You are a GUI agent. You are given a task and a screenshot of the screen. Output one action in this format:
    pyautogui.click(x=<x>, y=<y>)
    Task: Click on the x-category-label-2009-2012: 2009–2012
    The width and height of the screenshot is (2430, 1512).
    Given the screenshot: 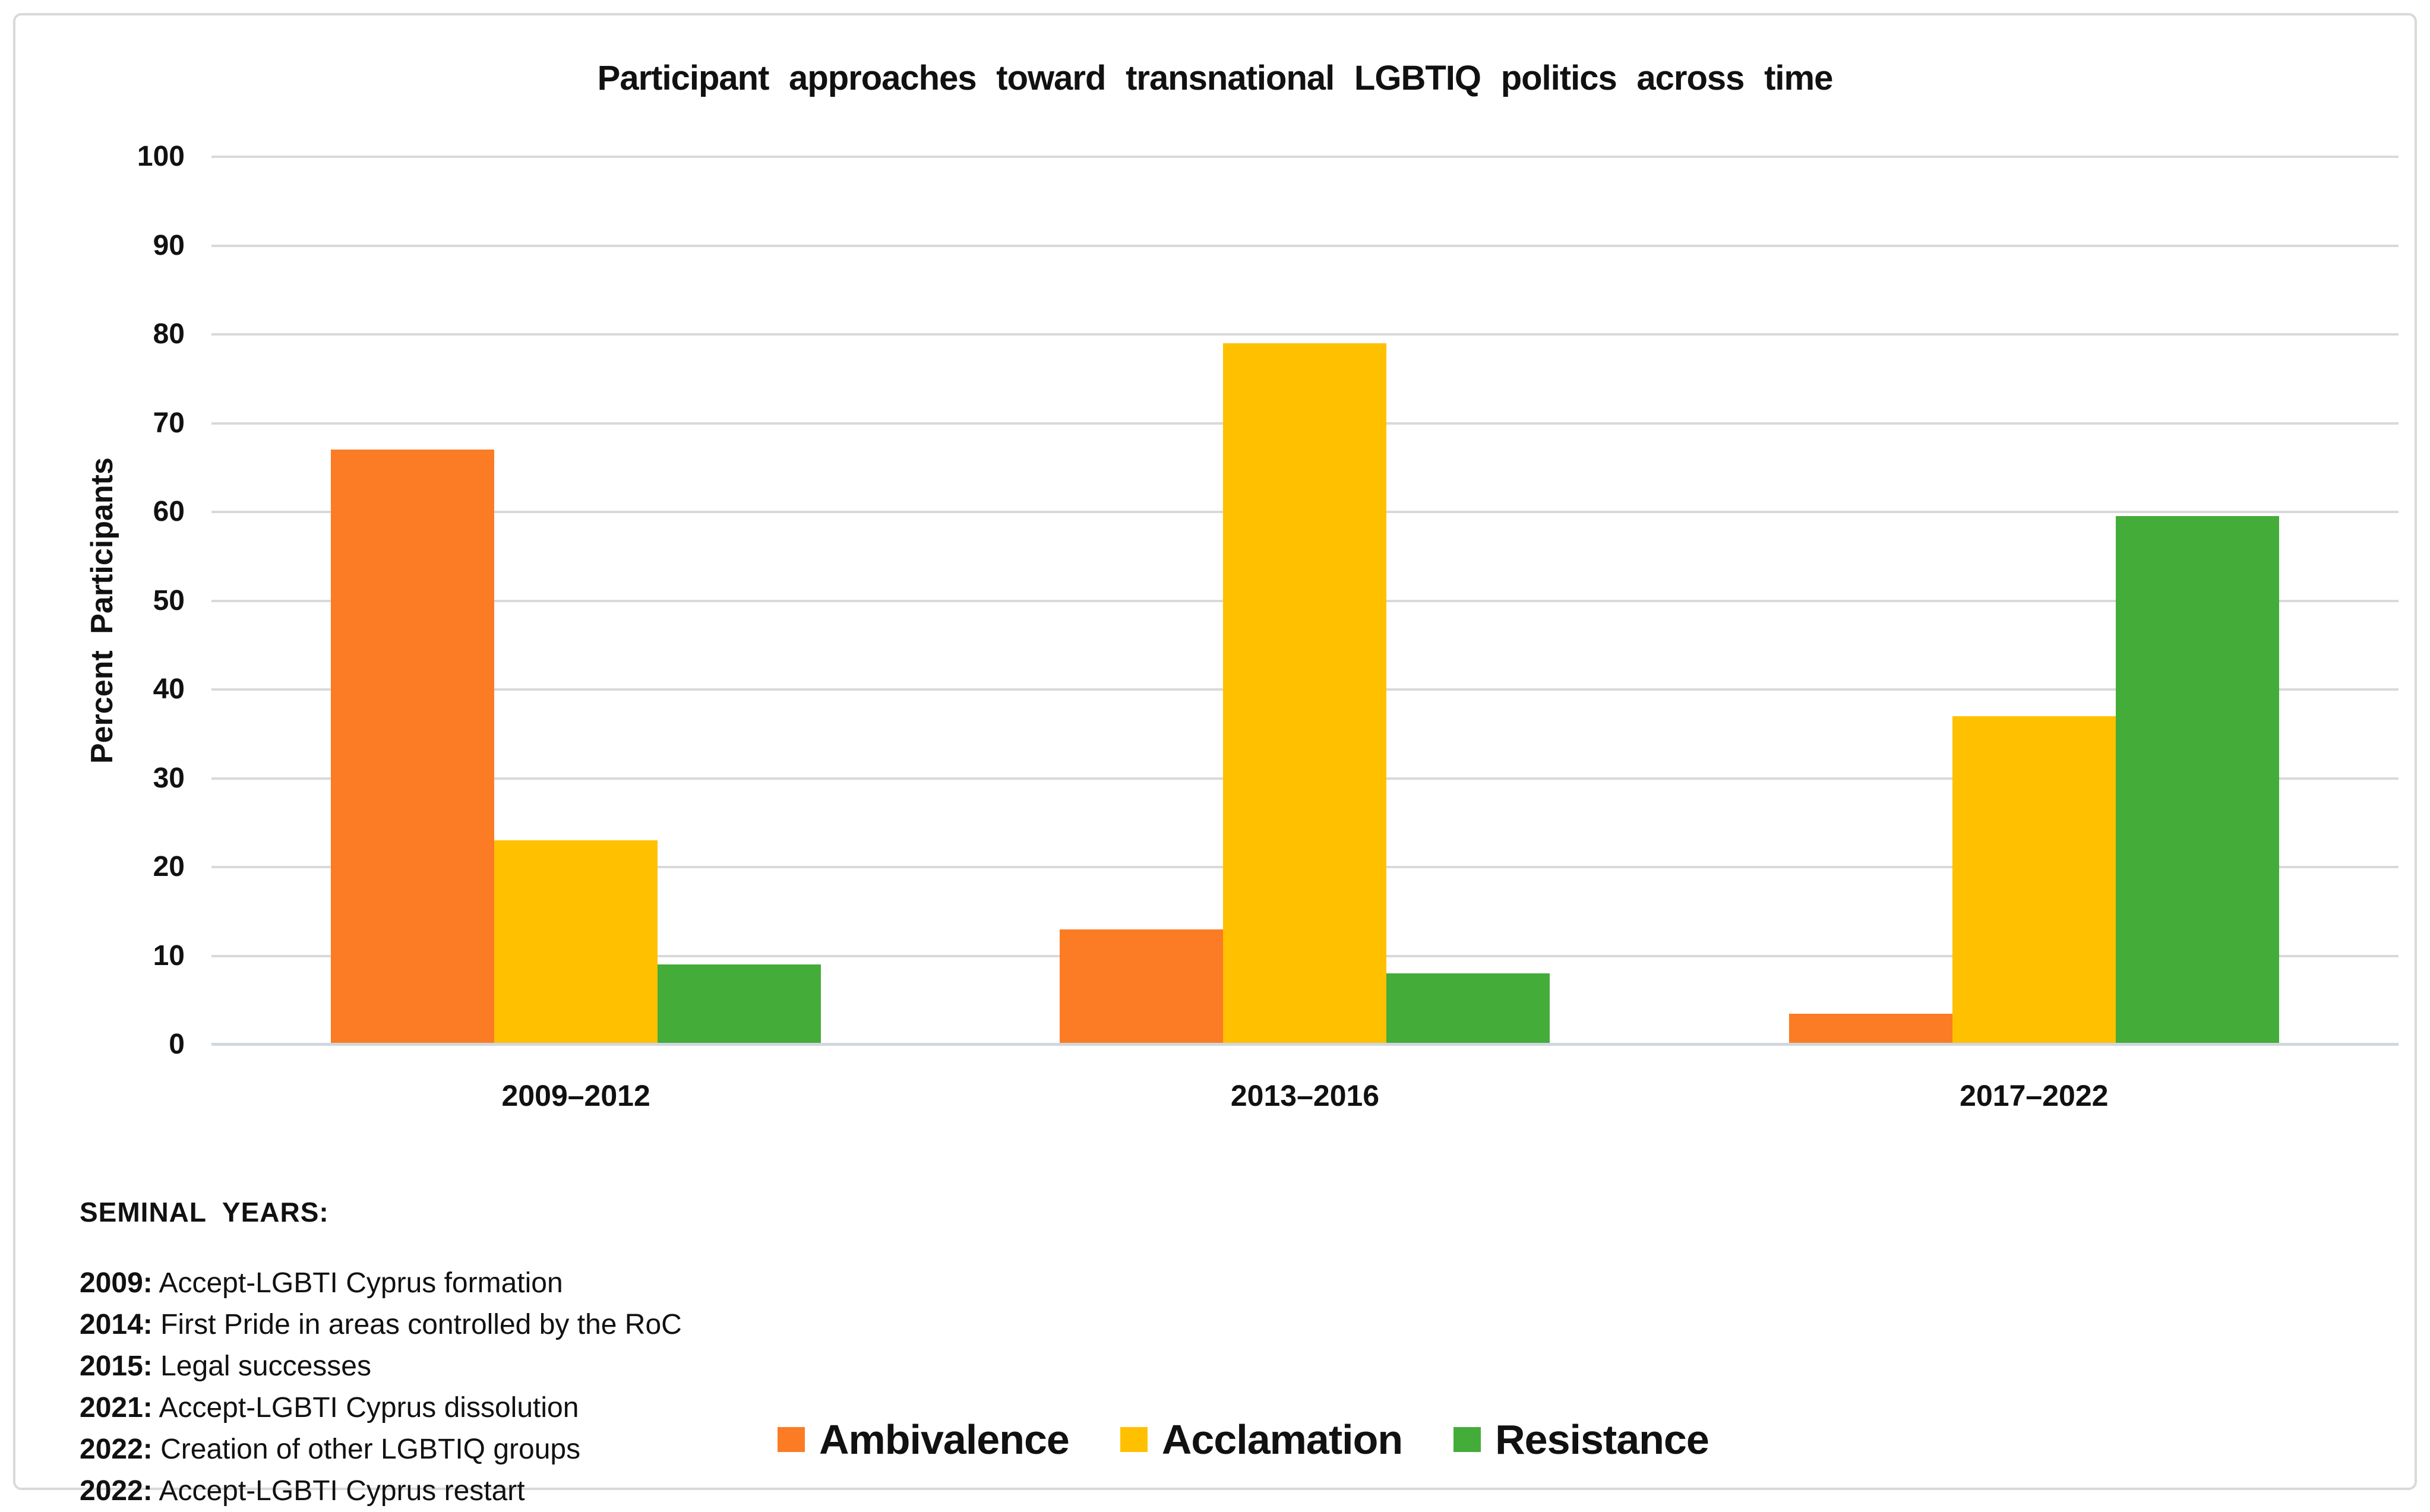 What is the action you would take?
    pyautogui.click(x=576, y=1095)
    